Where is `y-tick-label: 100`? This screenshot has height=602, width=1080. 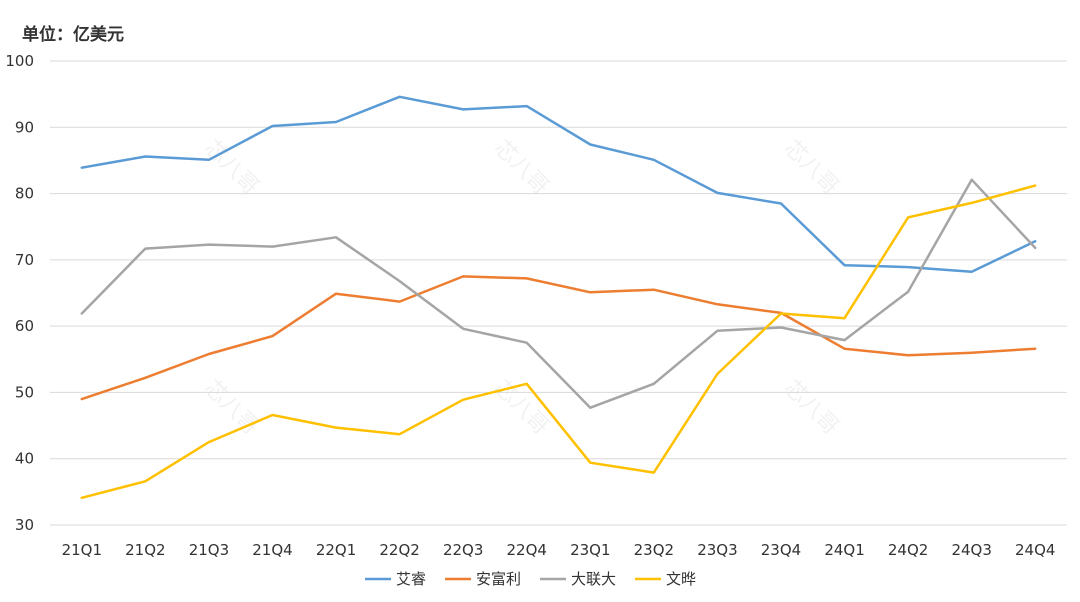
y-tick-label: 100 is located at coordinates (19, 61).